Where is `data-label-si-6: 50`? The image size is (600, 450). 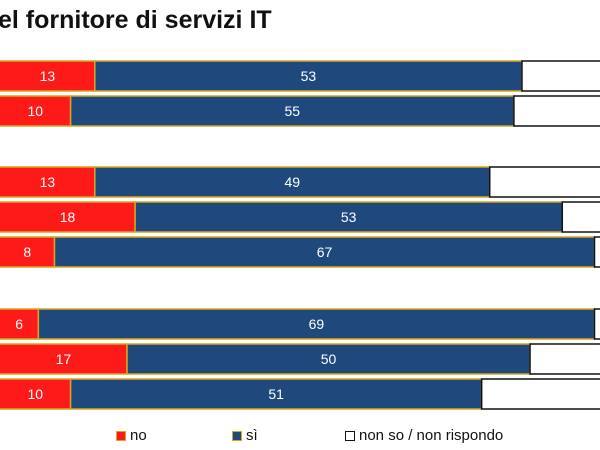
data-label-si-6: 50 is located at coordinates (329, 359).